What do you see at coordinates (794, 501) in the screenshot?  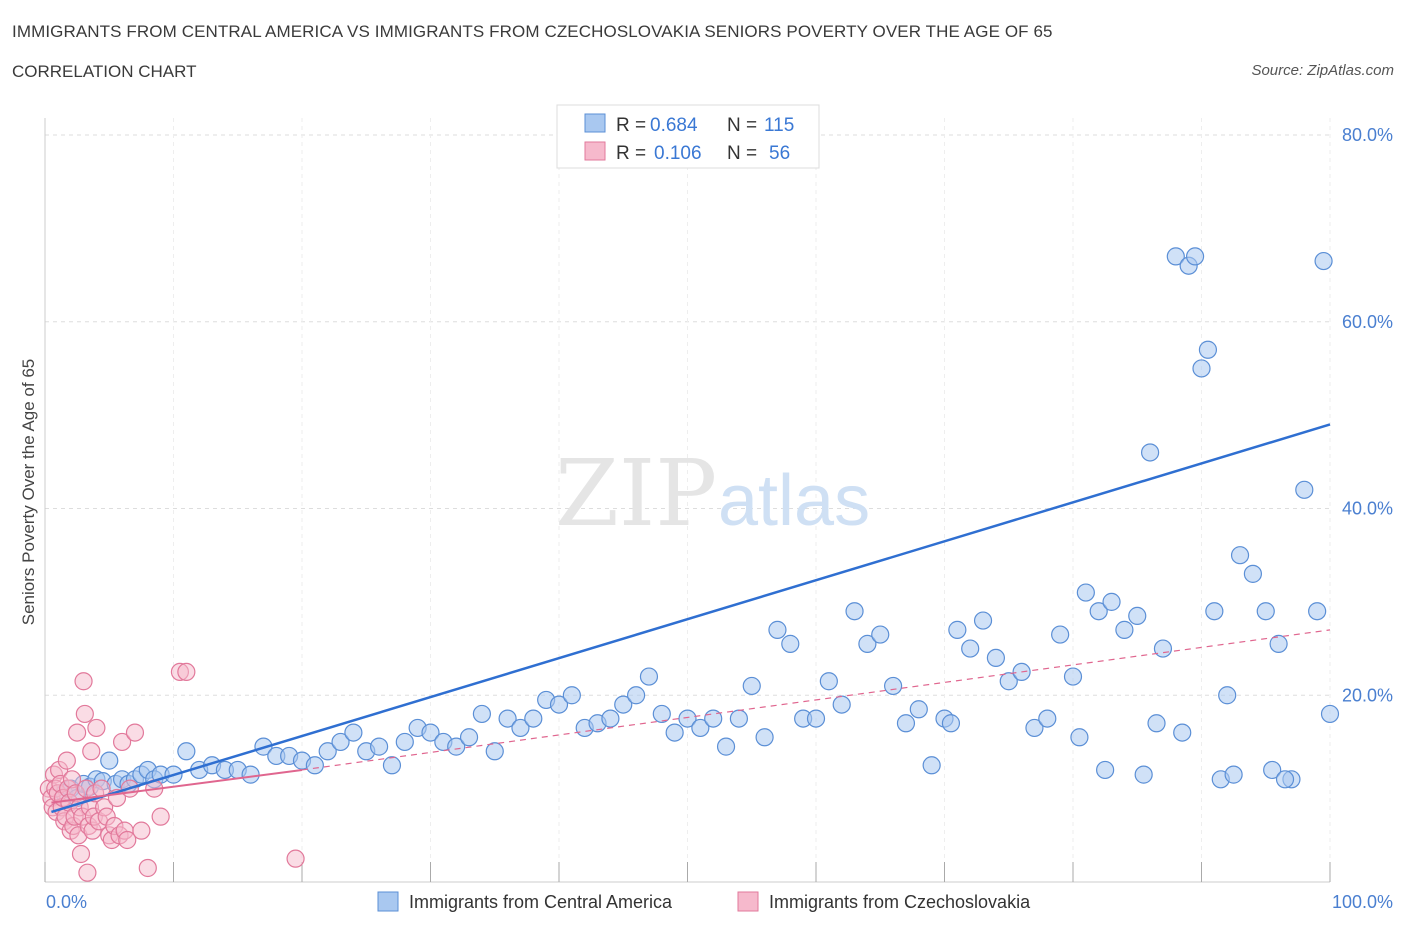 I see `watermark-atlas: atlas` at bounding box center [794, 501].